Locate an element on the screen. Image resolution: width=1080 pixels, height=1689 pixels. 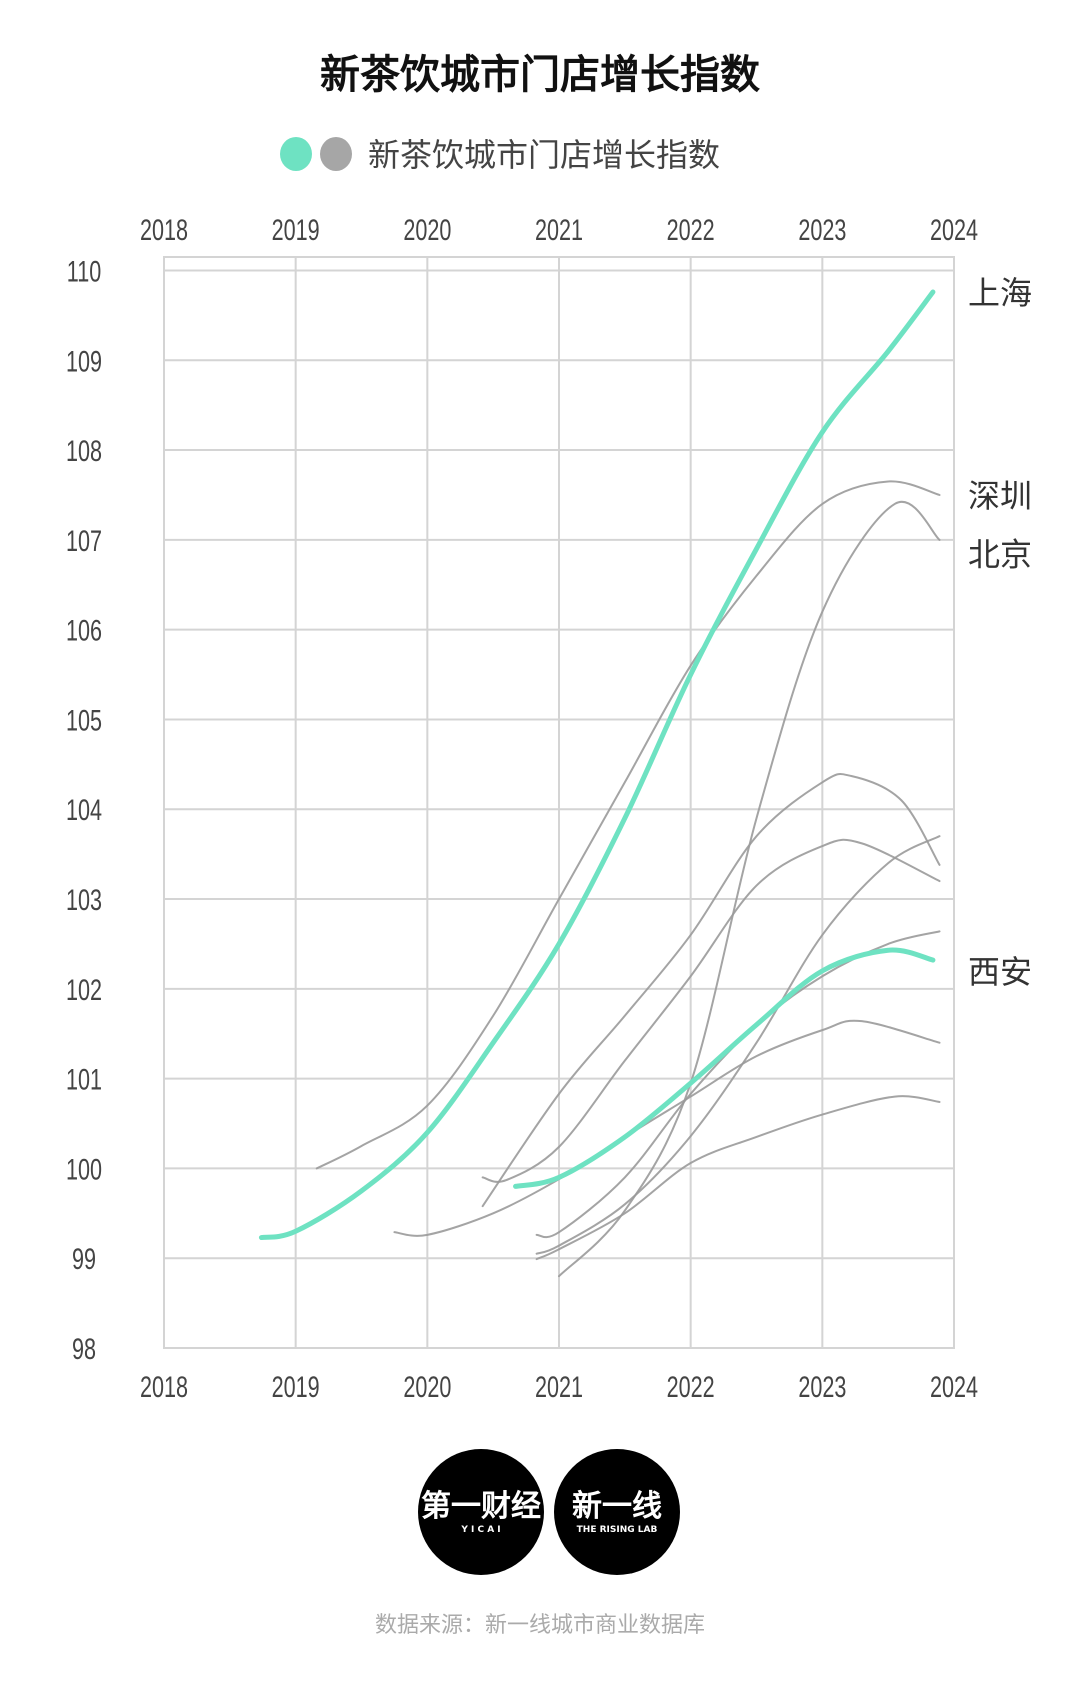
series-label: 西安 is located at coordinates (1000, 972).